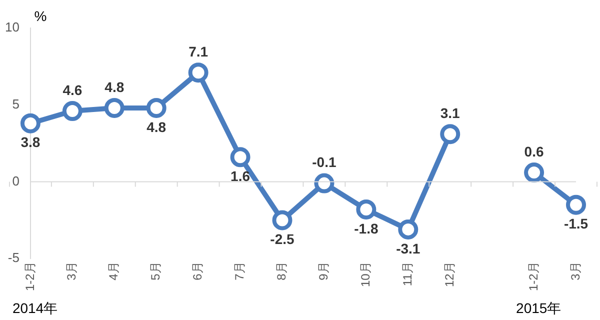 The height and width of the screenshot is (320, 600). Describe the element at coordinates (35, 308) in the screenshot. I see `text: 2014年` at that location.